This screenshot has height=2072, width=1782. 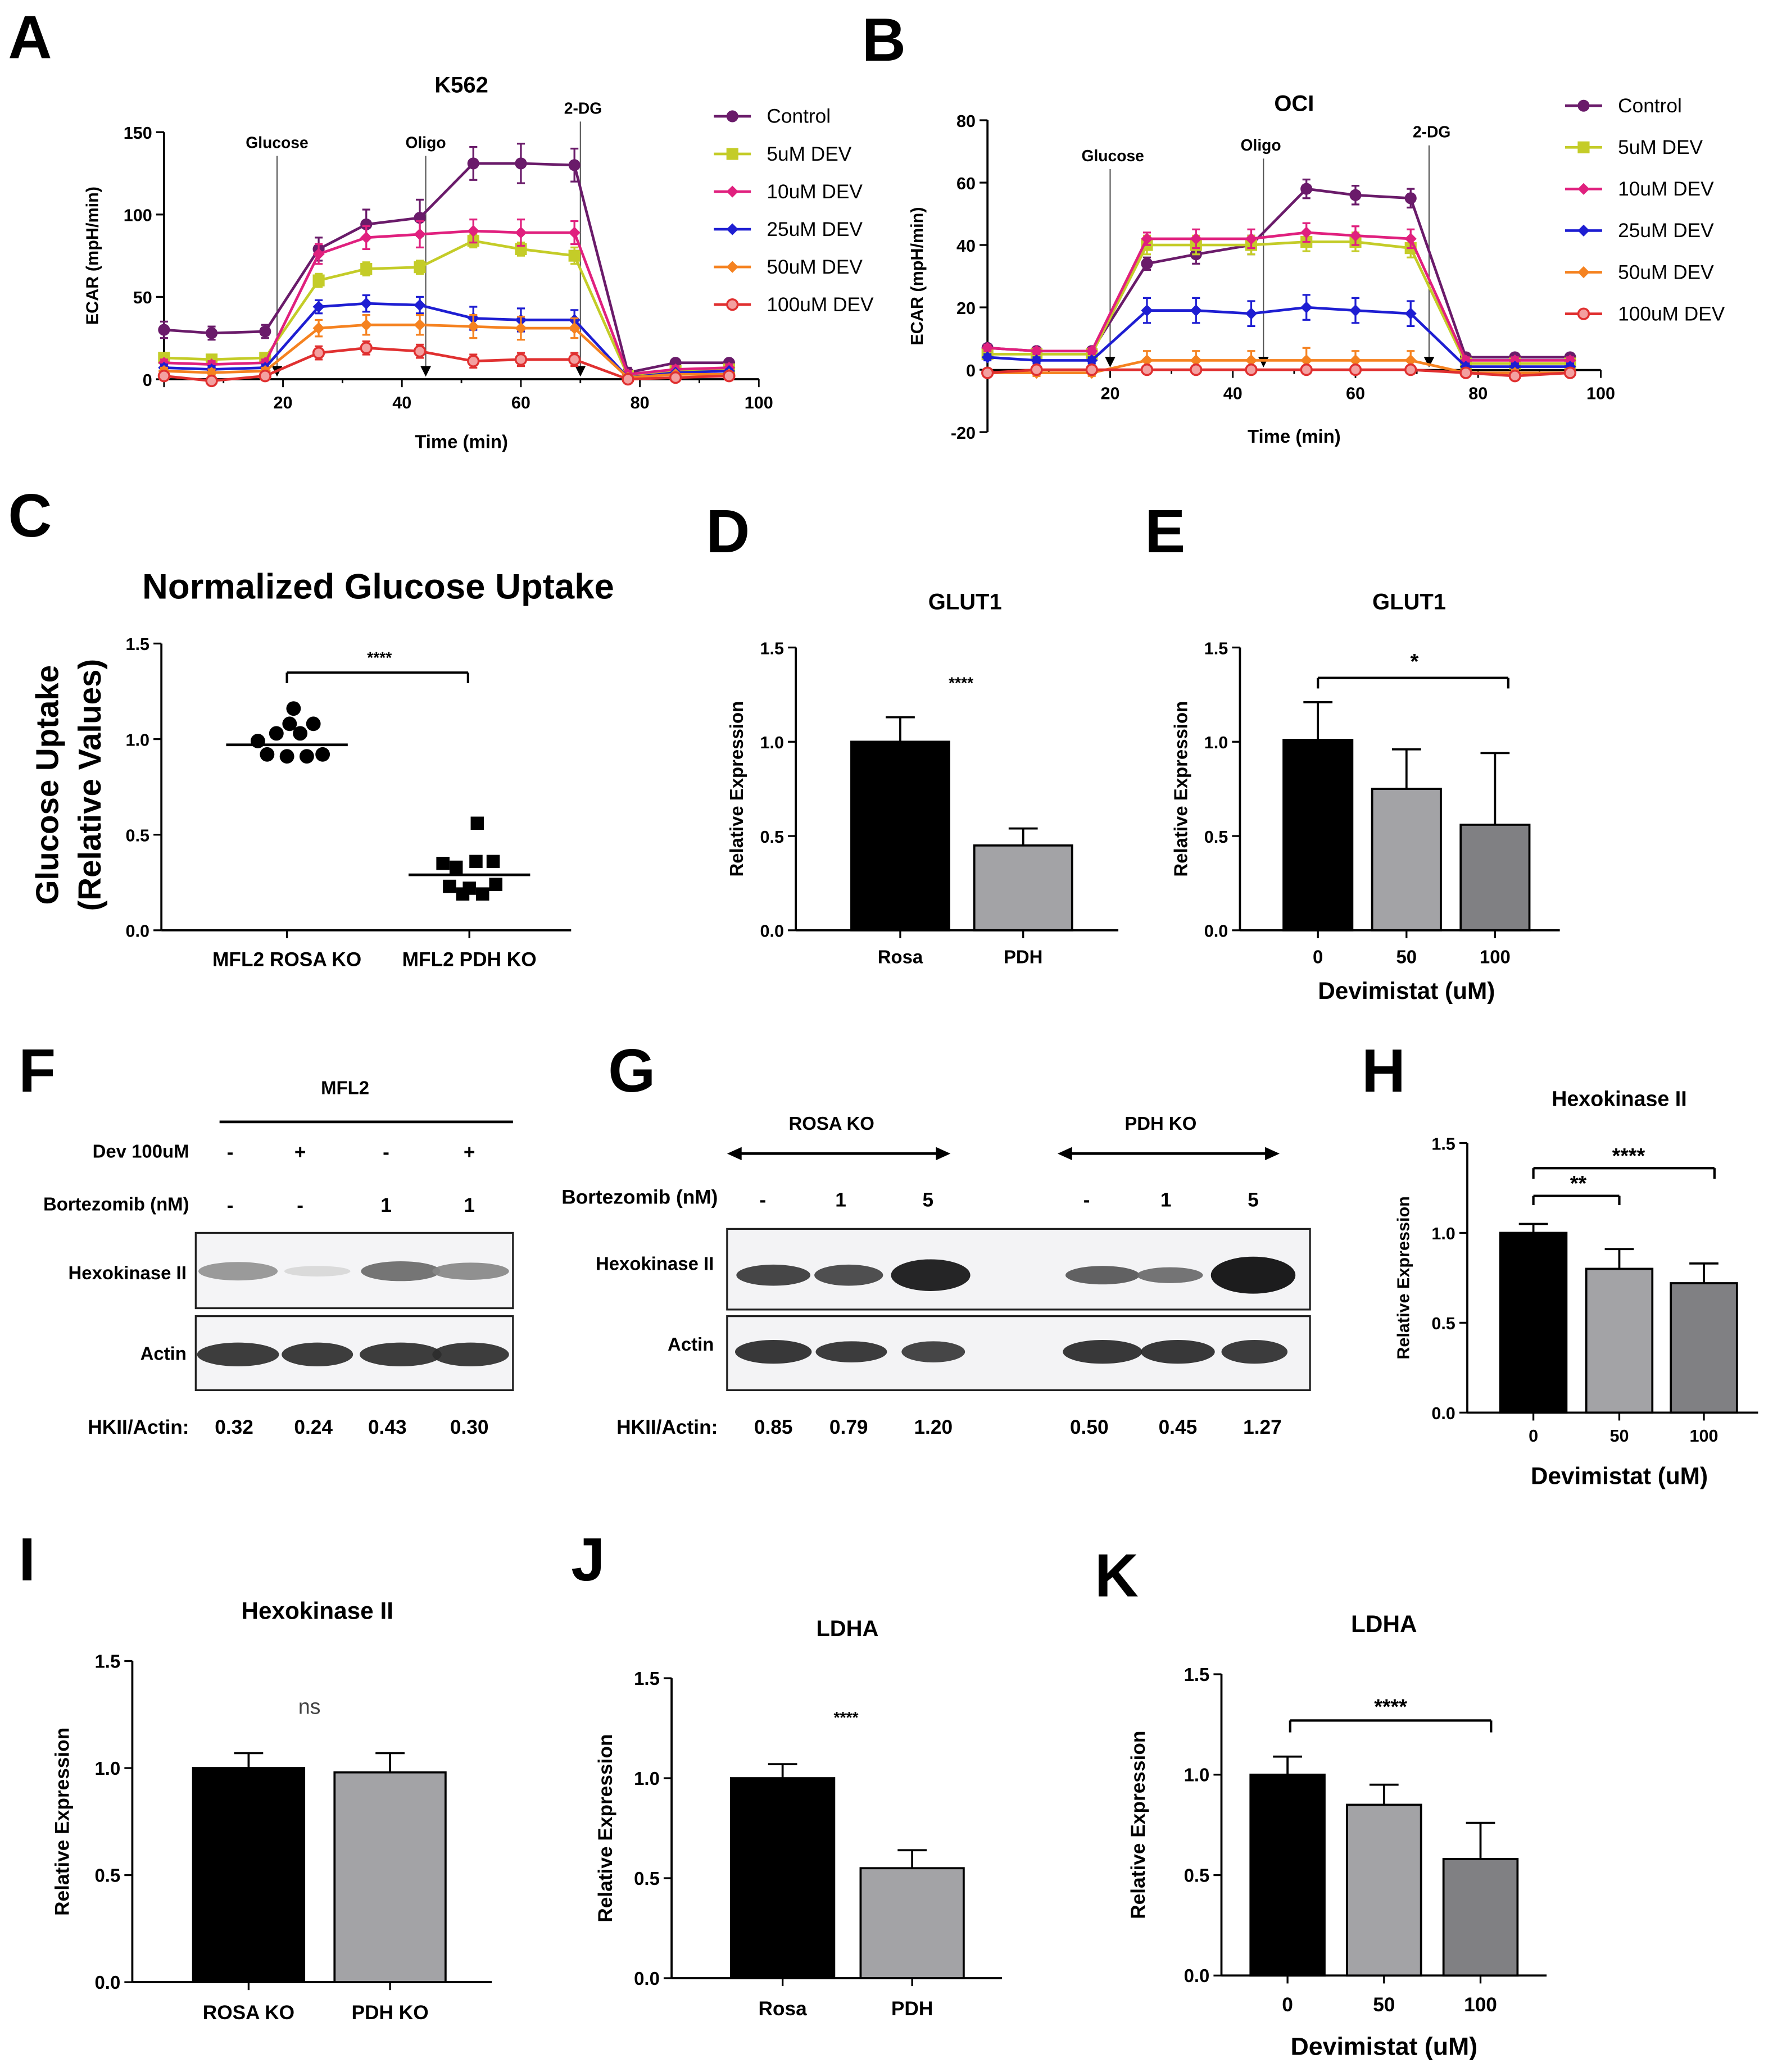 I want to click on y-axis-label: ECAR (mpH/min), so click(x=92, y=256).